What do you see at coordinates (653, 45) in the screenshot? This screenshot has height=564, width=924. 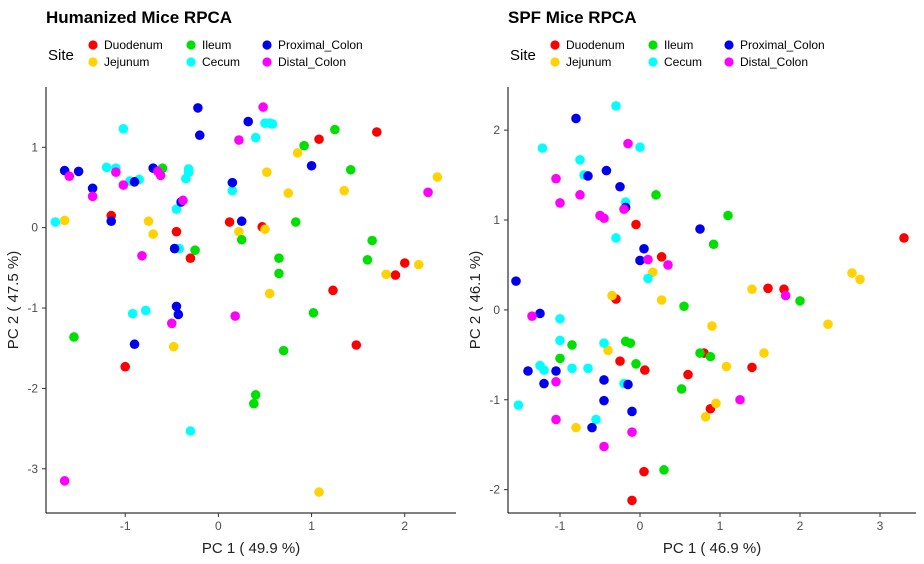 I see `legend-key-ileum` at bounding box center [653, 45].